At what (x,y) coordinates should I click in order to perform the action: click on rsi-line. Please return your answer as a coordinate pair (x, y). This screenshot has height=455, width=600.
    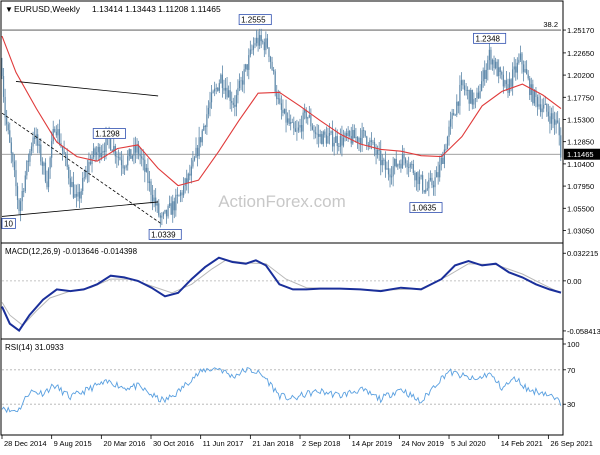
    Looking at the image, I should click on (281, 390).